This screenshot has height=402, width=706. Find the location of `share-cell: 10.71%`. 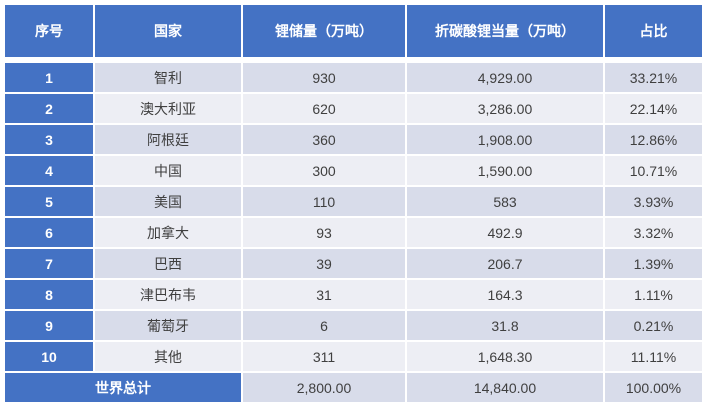

share-cell: 10.71% is located at coordinates (653, 170).